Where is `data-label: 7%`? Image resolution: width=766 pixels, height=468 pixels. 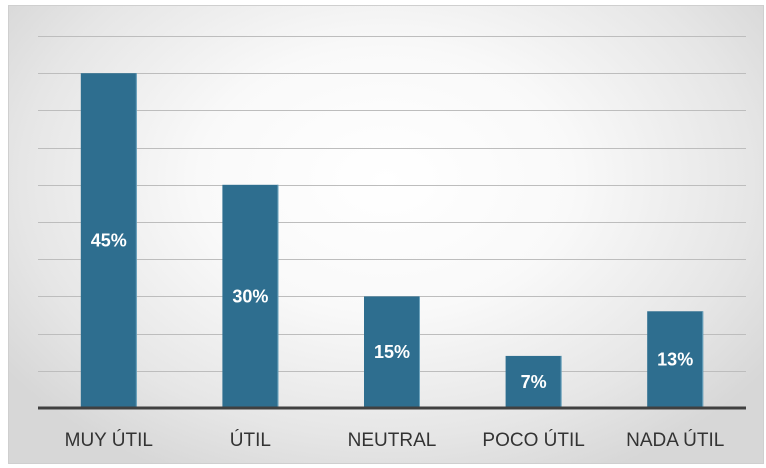
data-label: 7% is located at coordinates (534, 382).